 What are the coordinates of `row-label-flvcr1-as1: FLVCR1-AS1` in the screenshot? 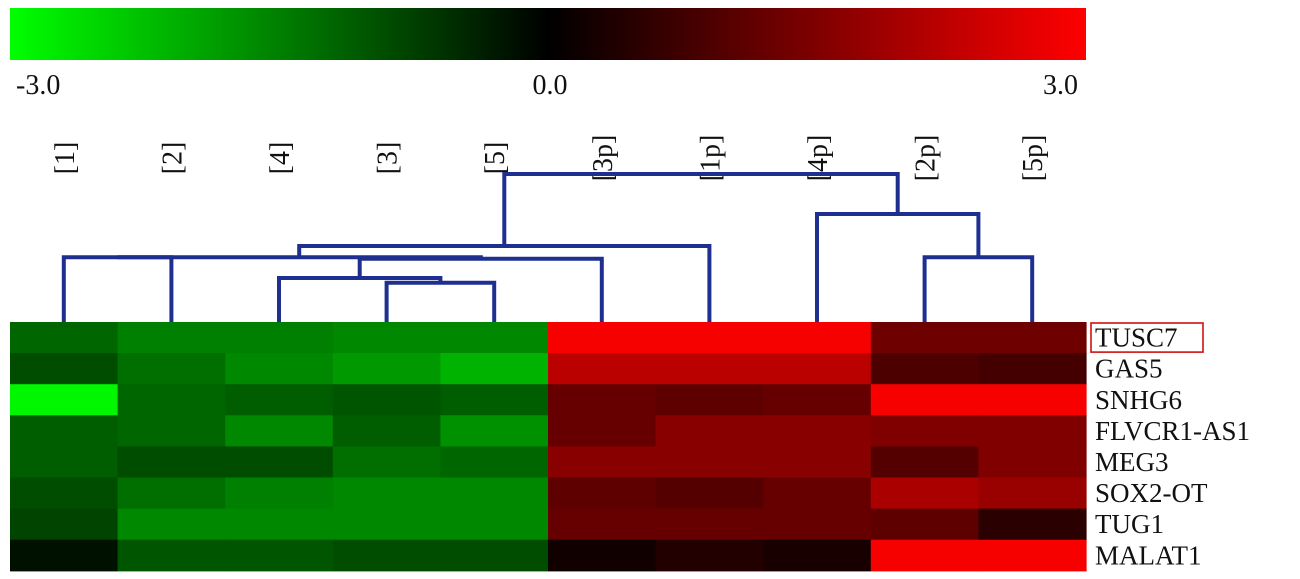 It's located at (1172, 431).